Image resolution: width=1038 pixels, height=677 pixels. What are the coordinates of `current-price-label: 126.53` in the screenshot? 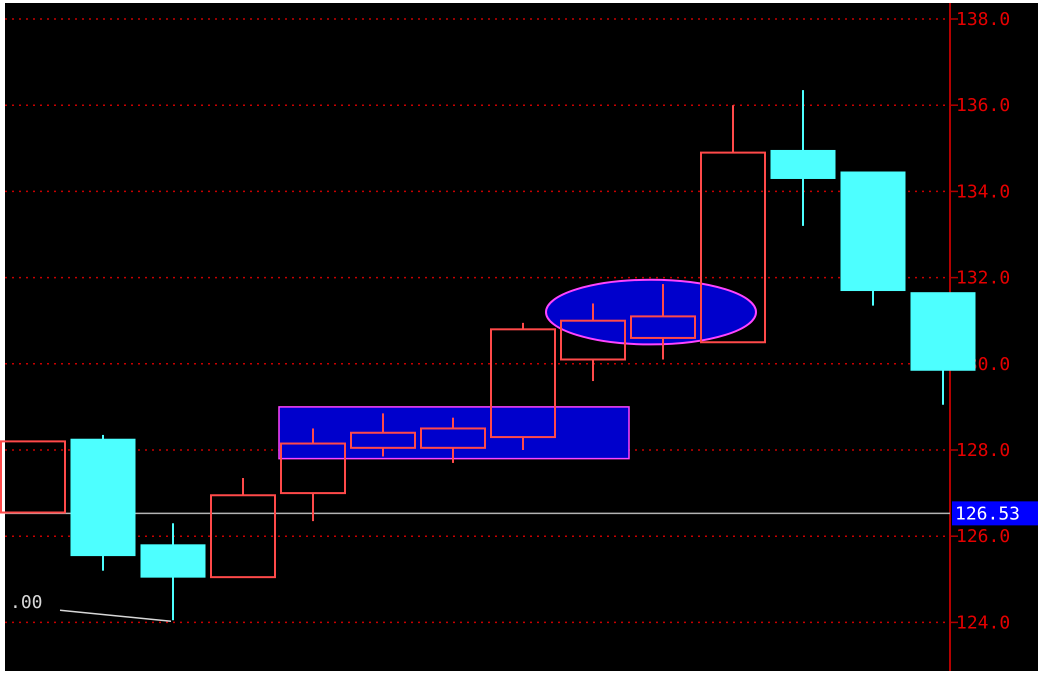 It's located at (987, 513).